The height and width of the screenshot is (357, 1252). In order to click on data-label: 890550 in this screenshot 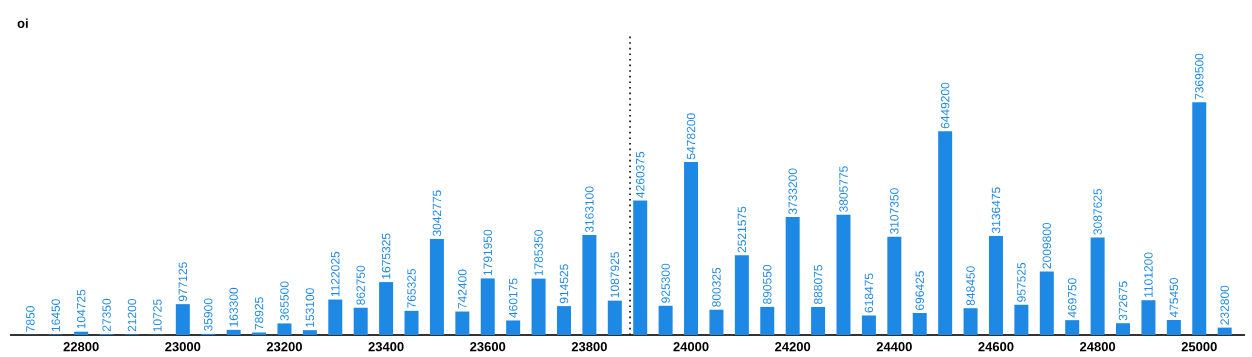, I will do `click(767, 284)`.